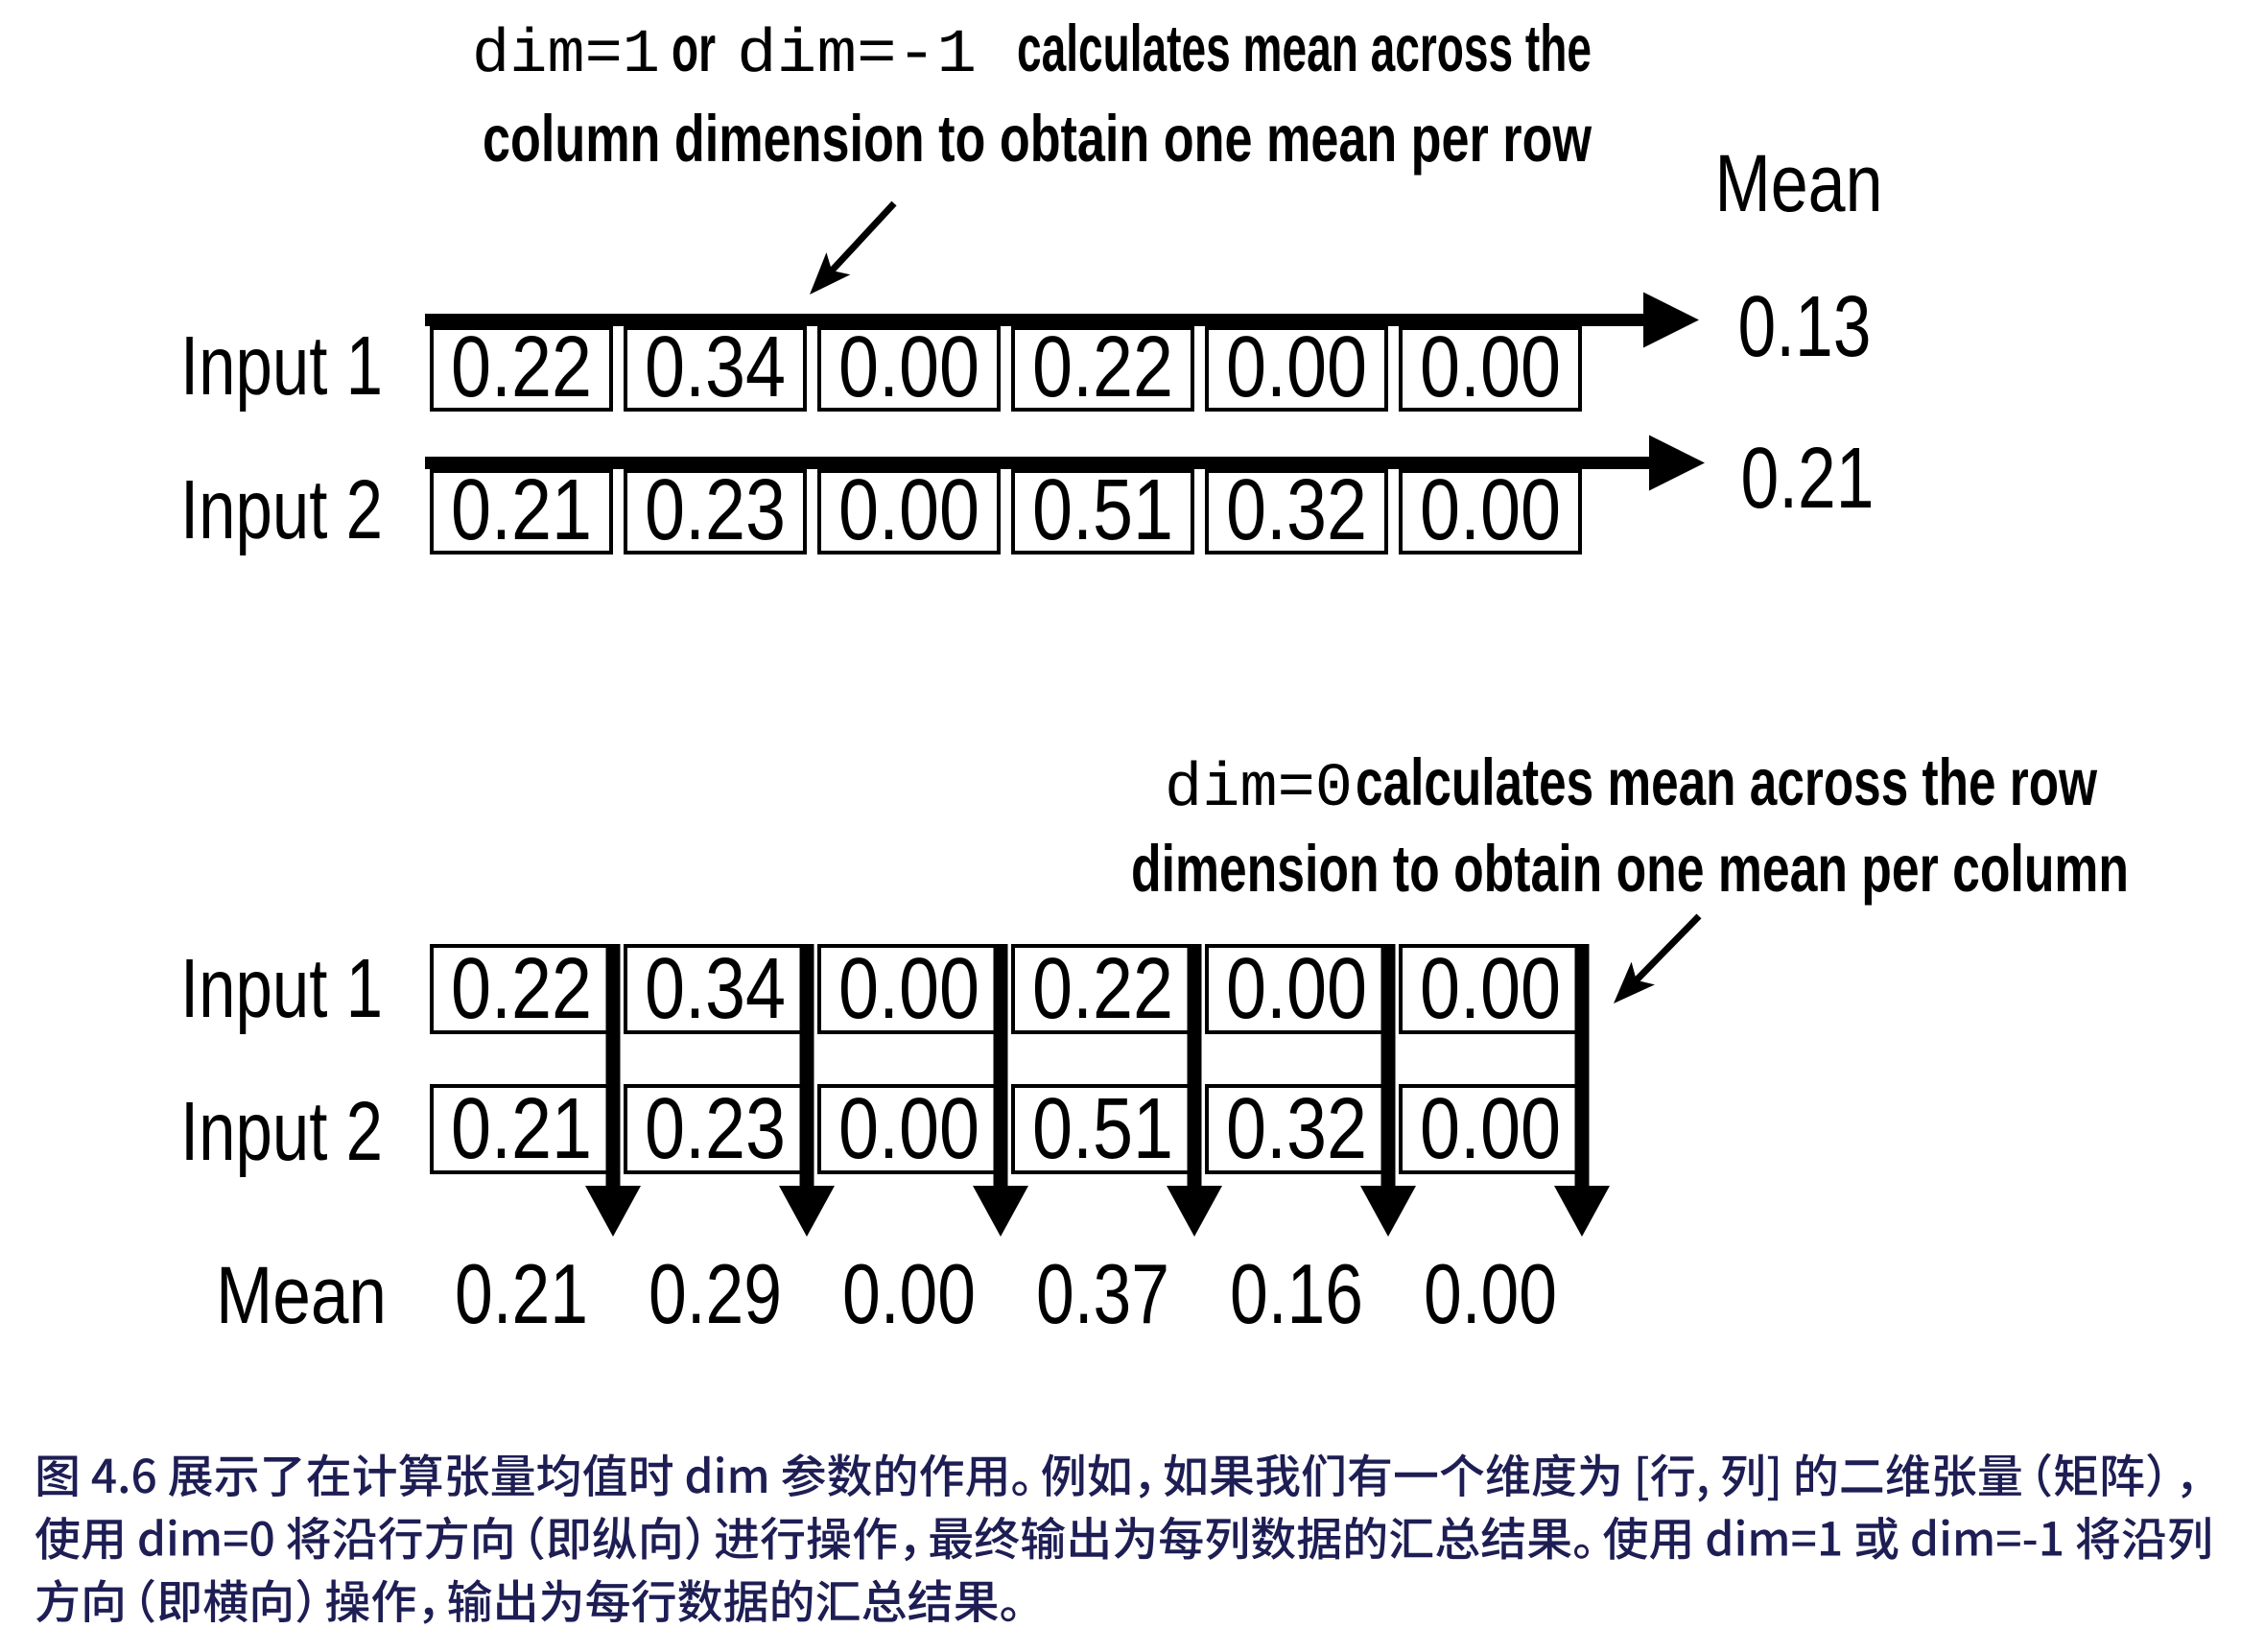 The width and height of the screenshot is (2241, 1652). Describe the element at coordinates (1805, 327) in the screenshot. I see `svg-text: 0.13` at that location.